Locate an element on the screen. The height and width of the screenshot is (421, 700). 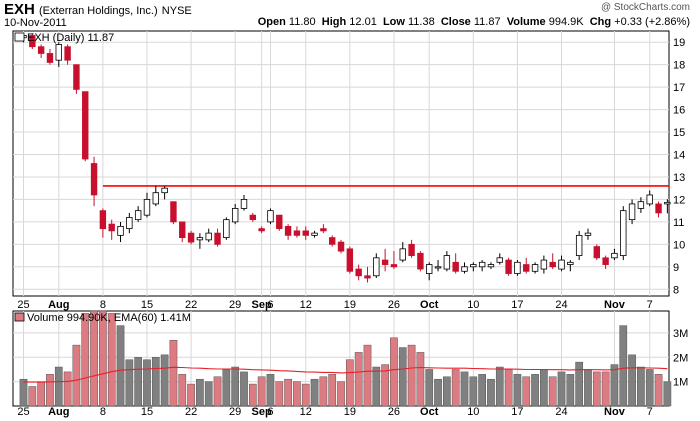
price-y-tick-label: 19 is located at coordinates (679, 43).